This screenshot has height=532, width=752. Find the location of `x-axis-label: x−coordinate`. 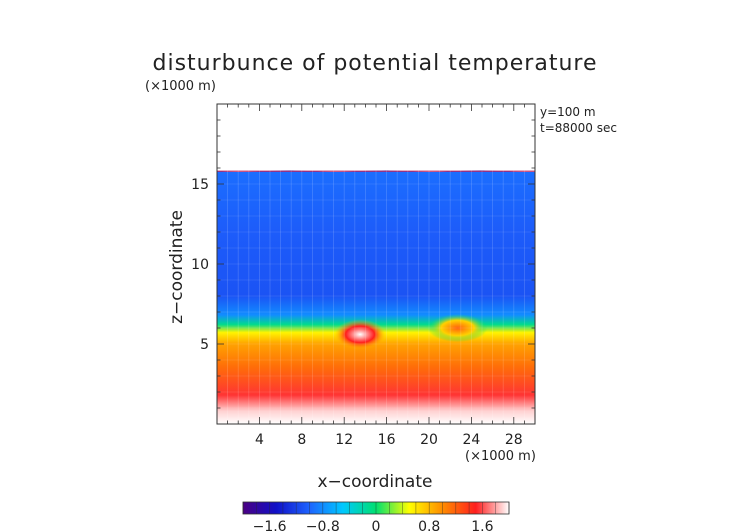

x-axis-label: x−coordinate is located at coordinates (375, 482).